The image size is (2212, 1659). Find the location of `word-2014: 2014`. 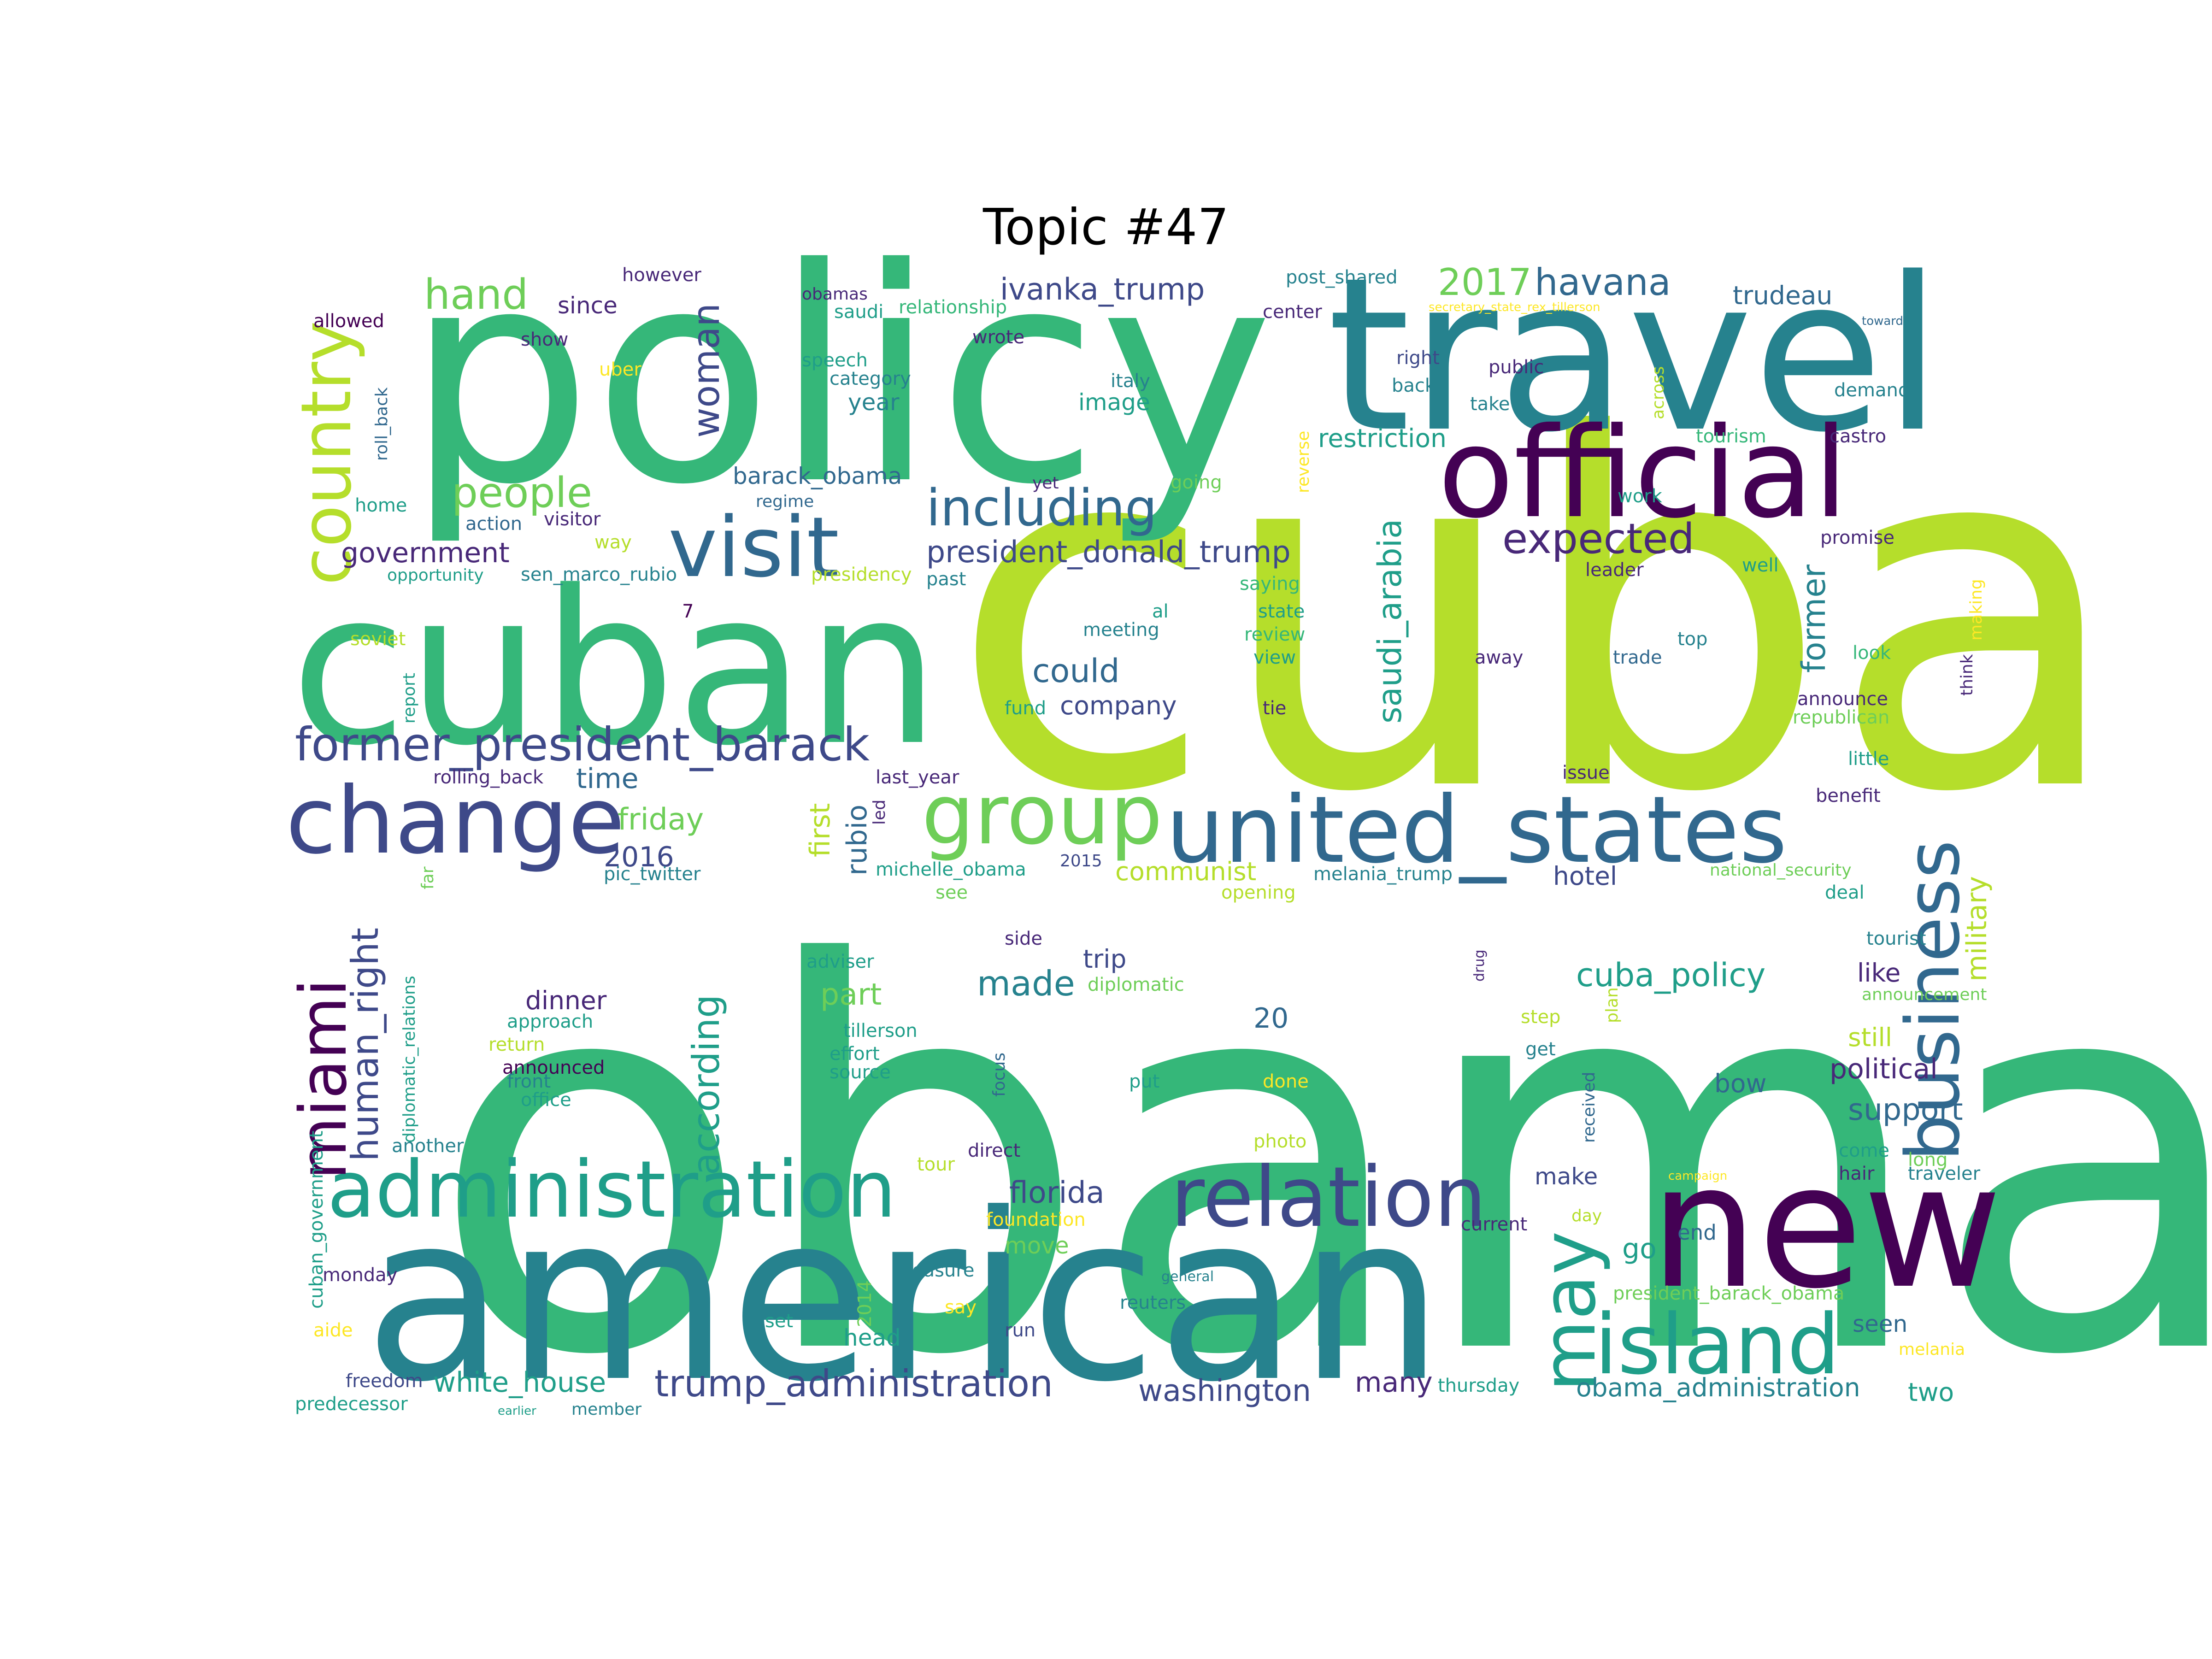

word-2014: 2014 is located at coordinates (865, 1303).